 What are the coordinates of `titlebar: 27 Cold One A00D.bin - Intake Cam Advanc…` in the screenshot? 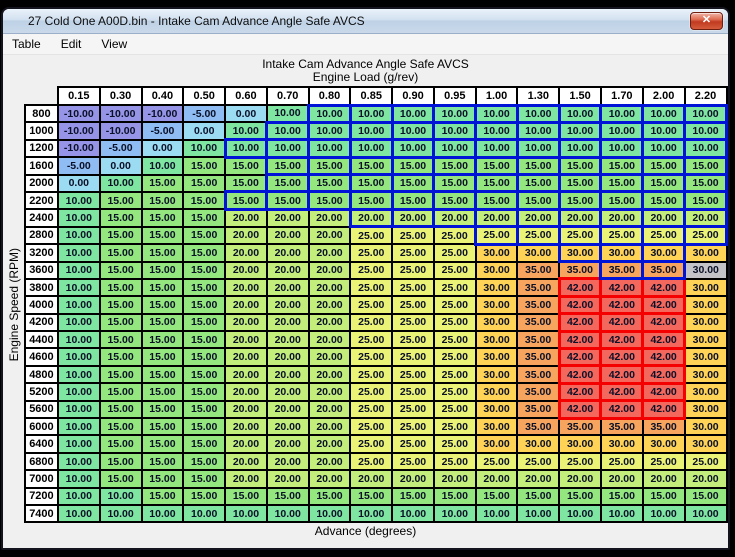 It's located at (365, 21).